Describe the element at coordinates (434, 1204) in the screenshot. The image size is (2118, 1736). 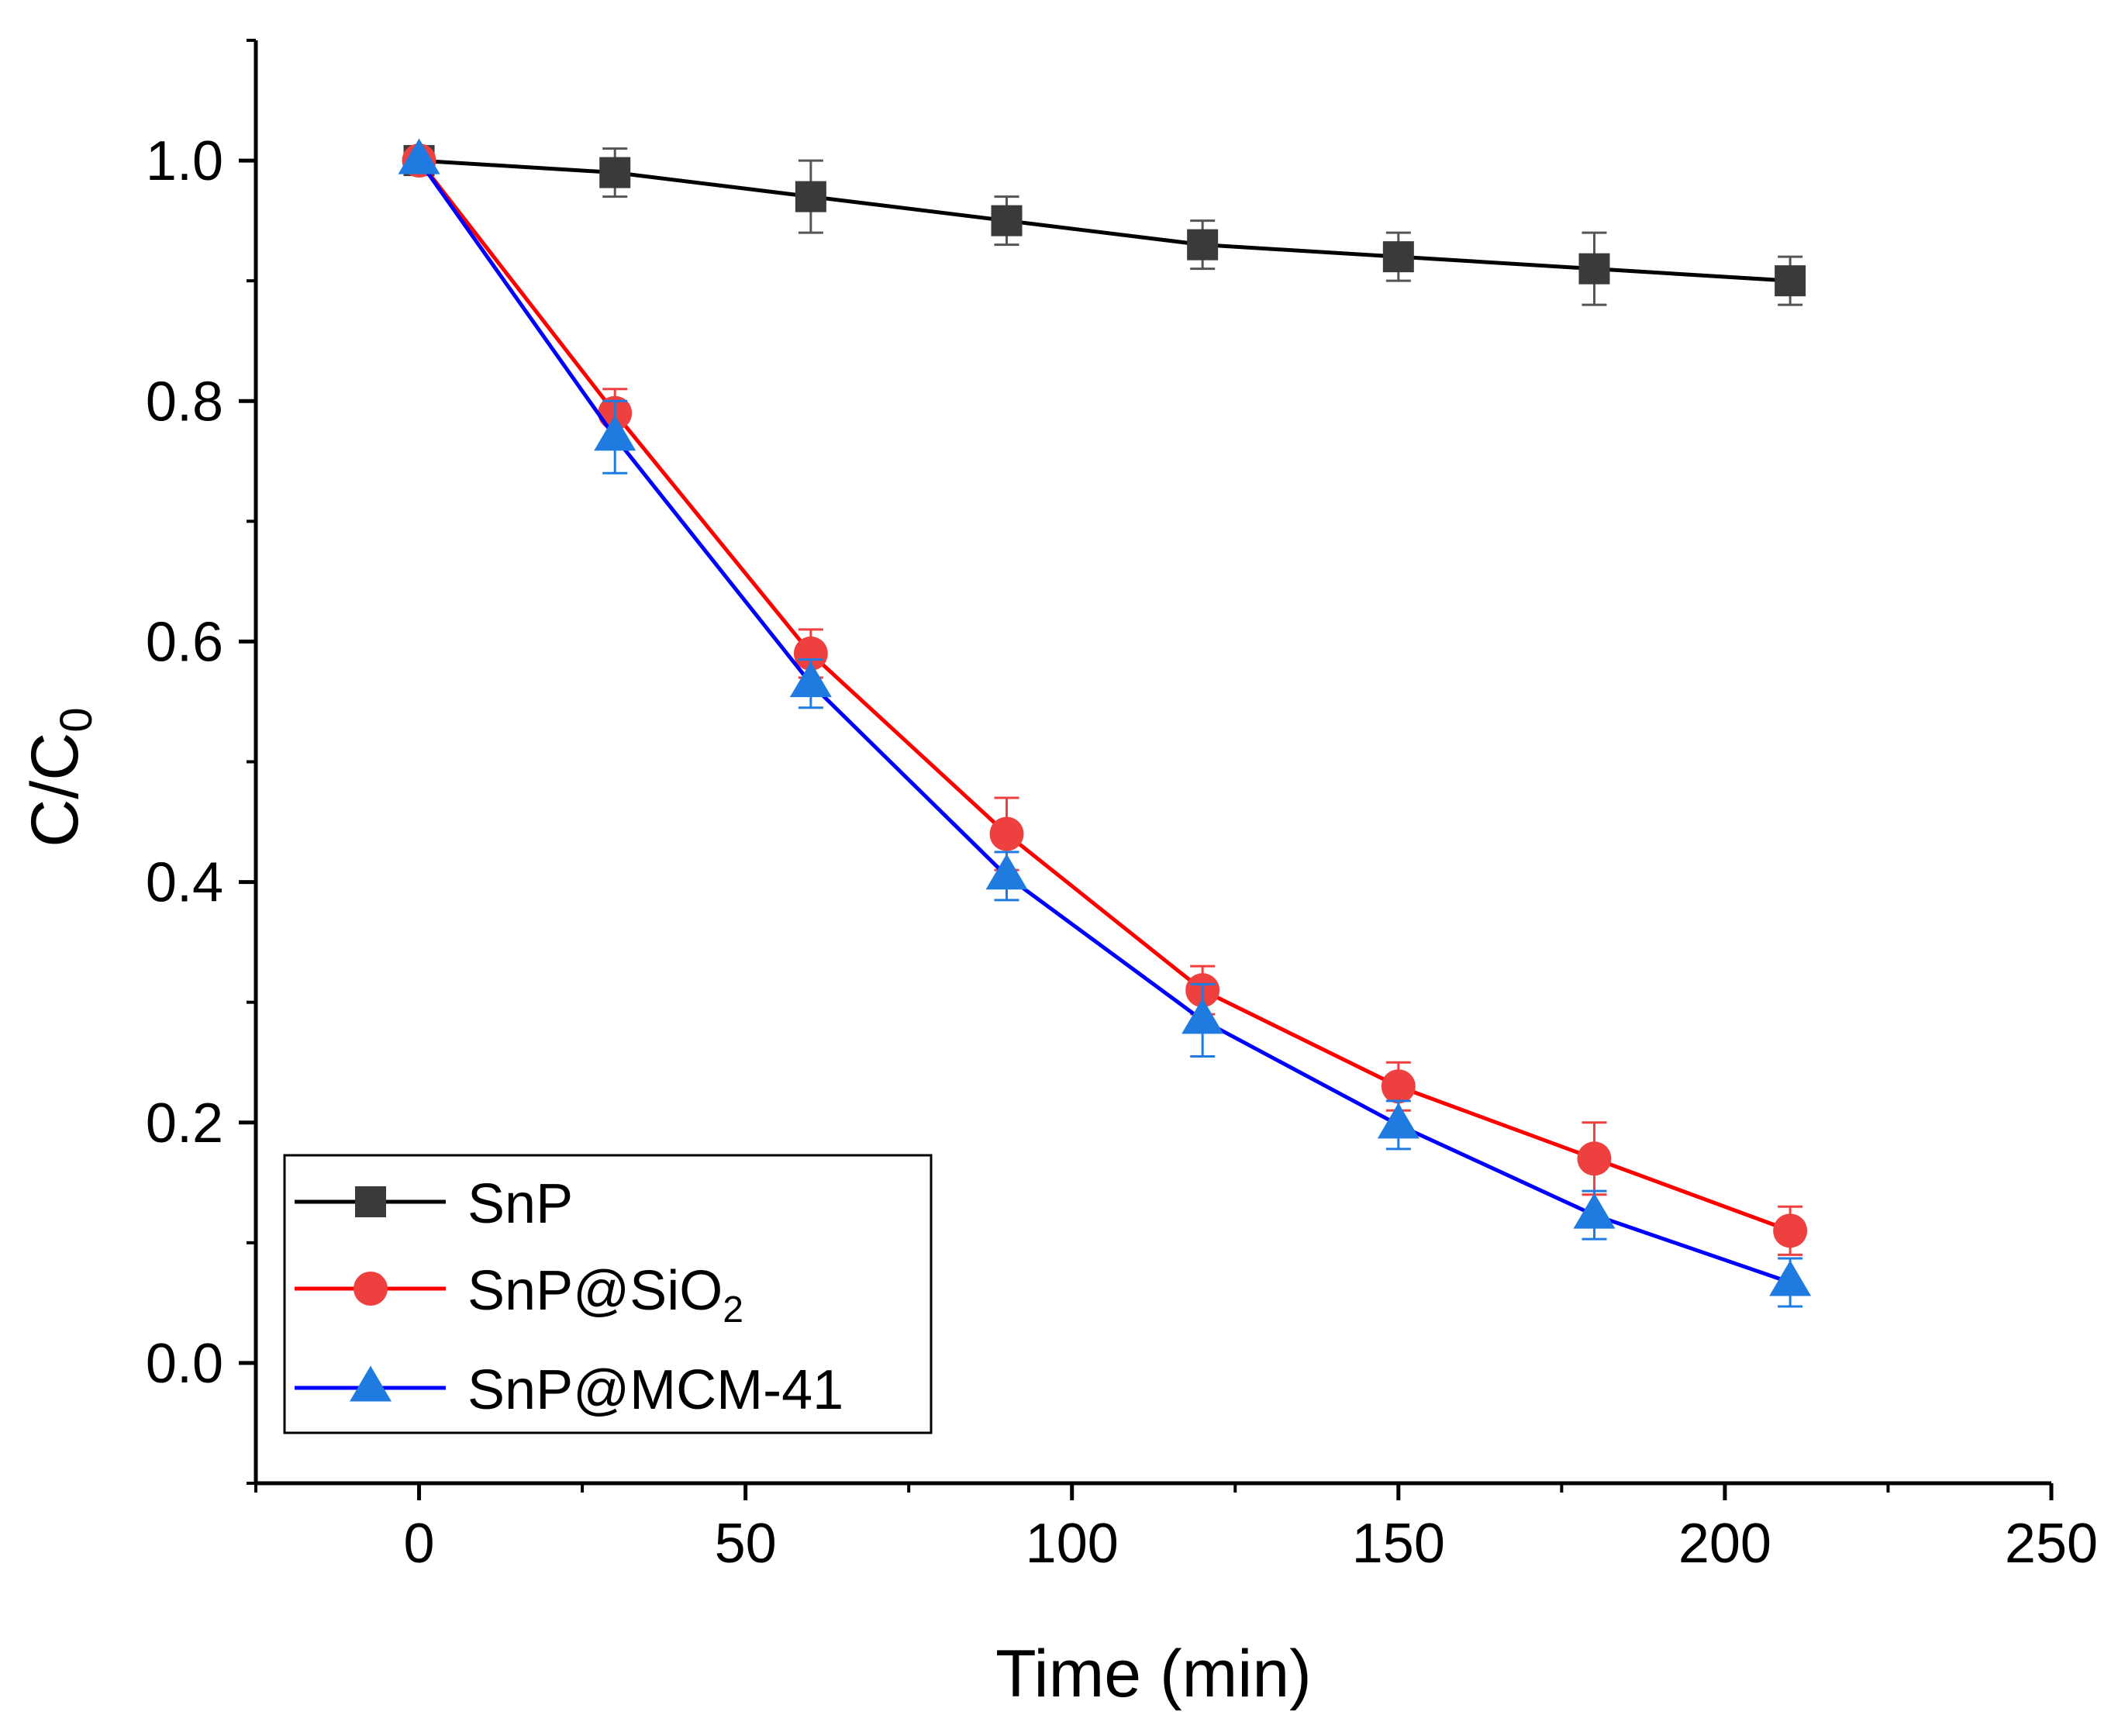
I see `legend-item-snp: SnP` at that location.